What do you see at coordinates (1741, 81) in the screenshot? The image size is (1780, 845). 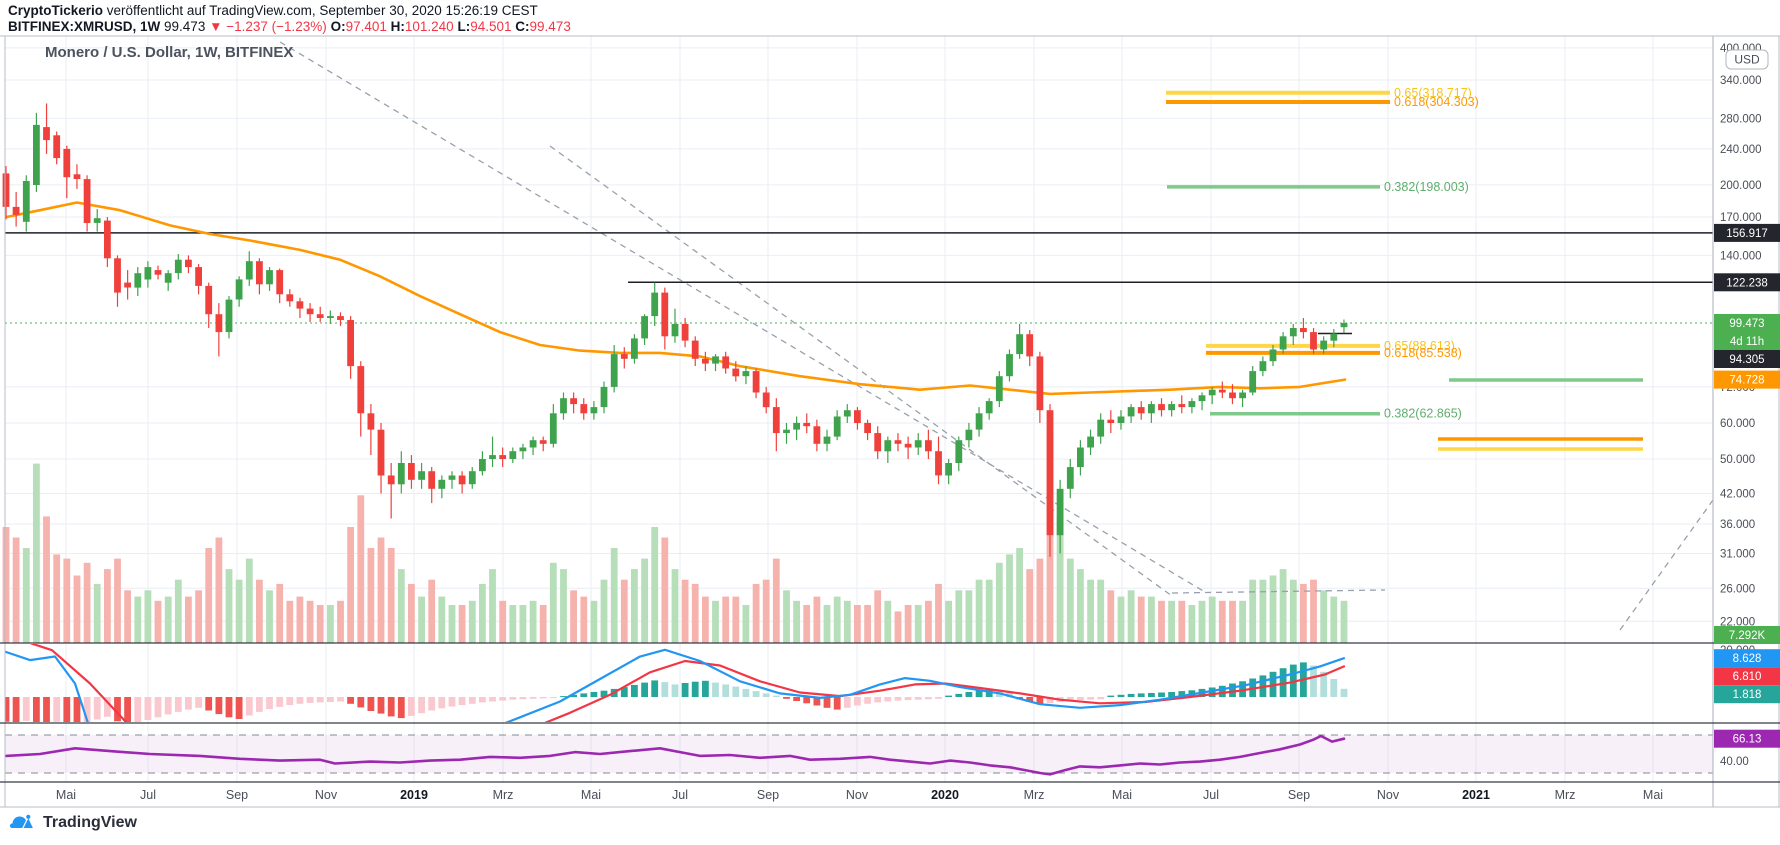 I see `price-tick-label: 340.000` at bounding box center [1741, 81].